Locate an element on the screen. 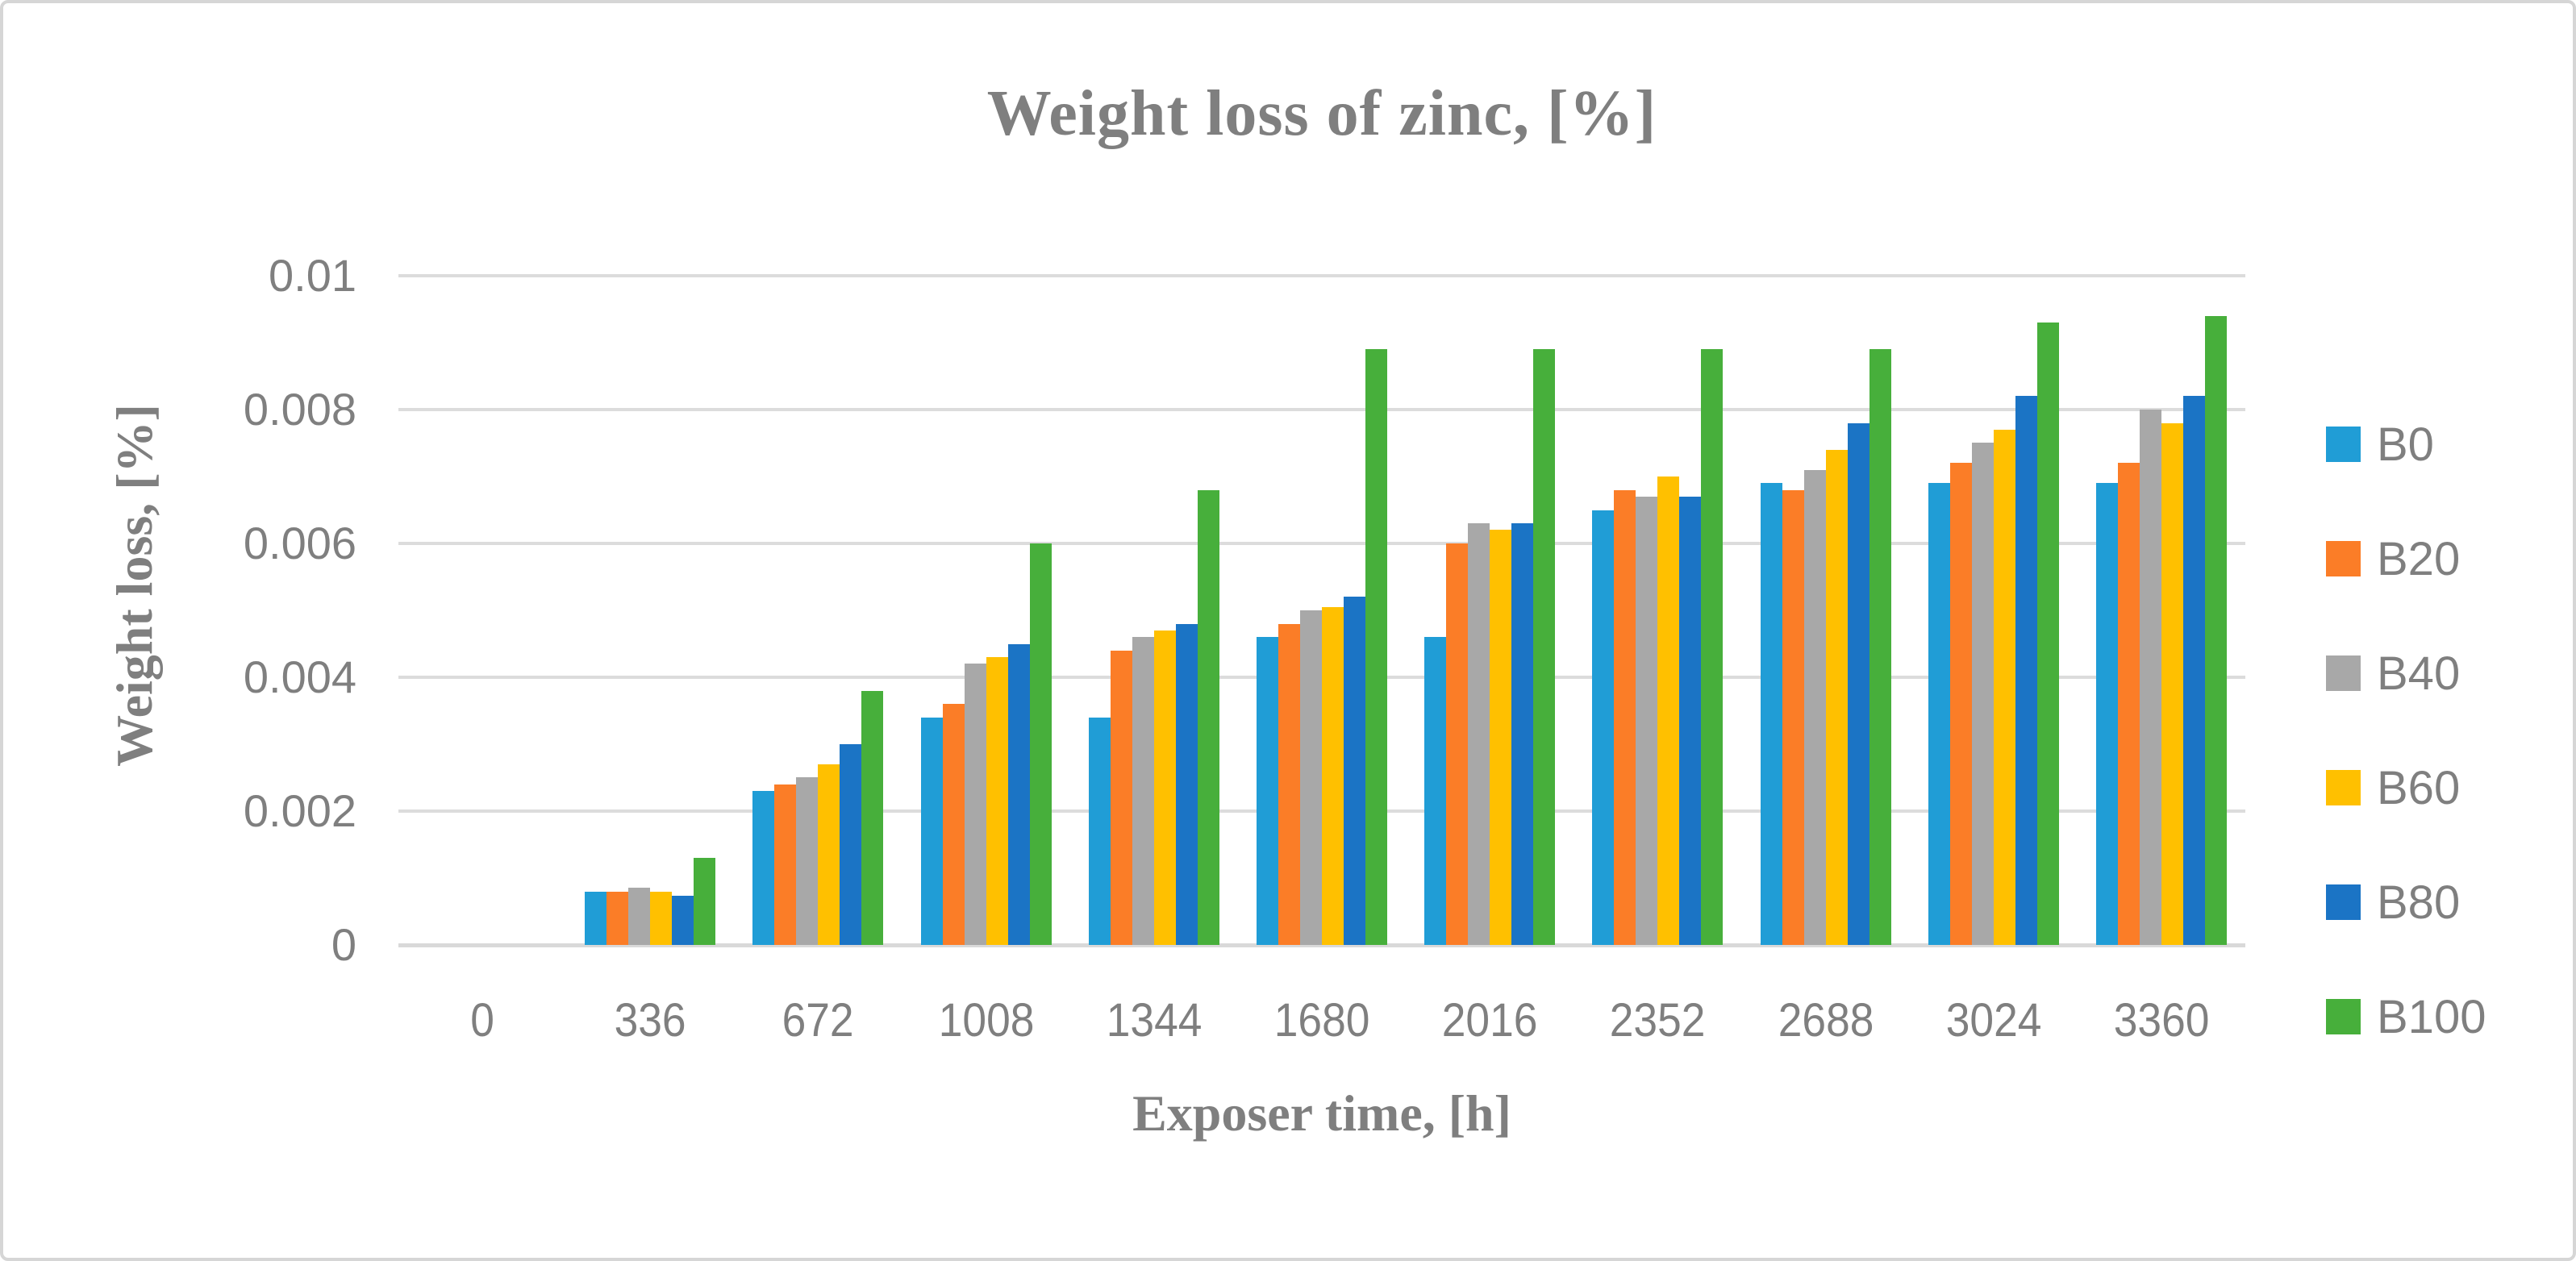 Image resolution: width=2576 pixels, height=1261 pixels. x-tick-label-3024: 3024 is located at coordinates (1993, 1021).